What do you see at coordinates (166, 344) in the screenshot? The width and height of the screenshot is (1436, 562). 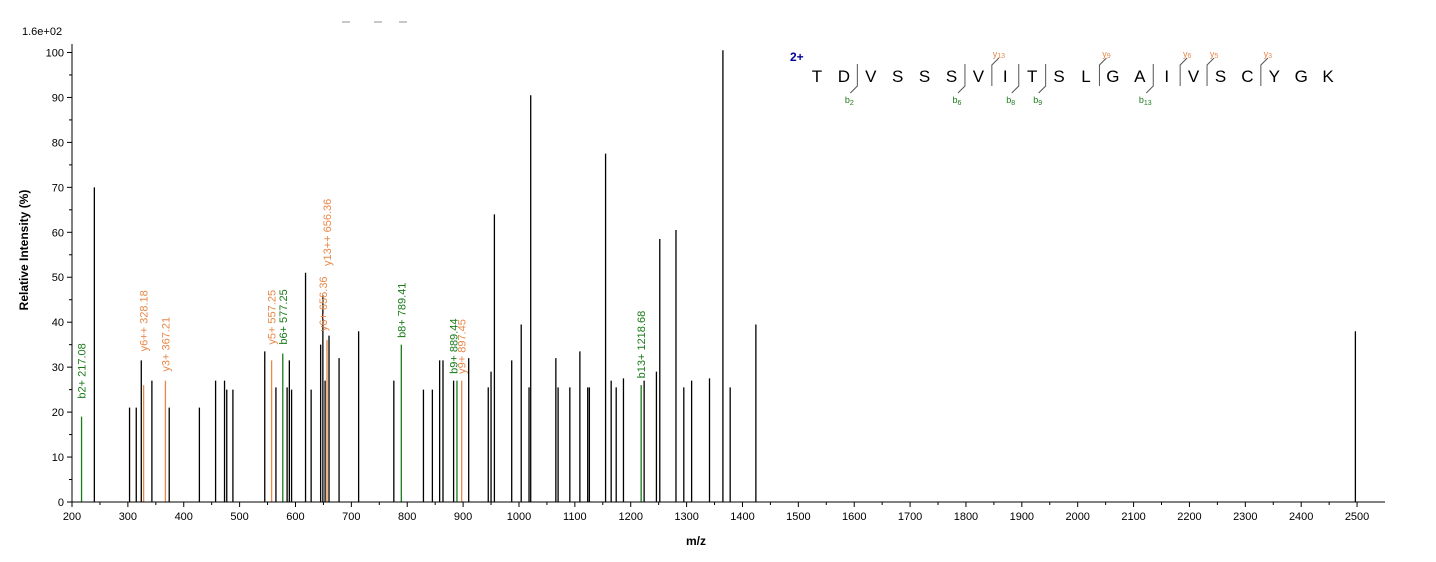 I see `peak-annotation: y3+ 367.21` at bounding box center [166, 344].